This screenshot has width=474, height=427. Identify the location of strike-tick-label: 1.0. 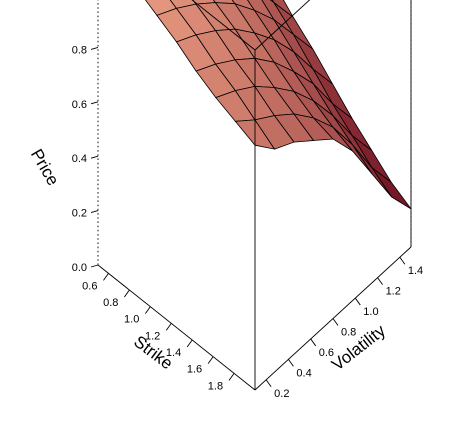
(131, 320).